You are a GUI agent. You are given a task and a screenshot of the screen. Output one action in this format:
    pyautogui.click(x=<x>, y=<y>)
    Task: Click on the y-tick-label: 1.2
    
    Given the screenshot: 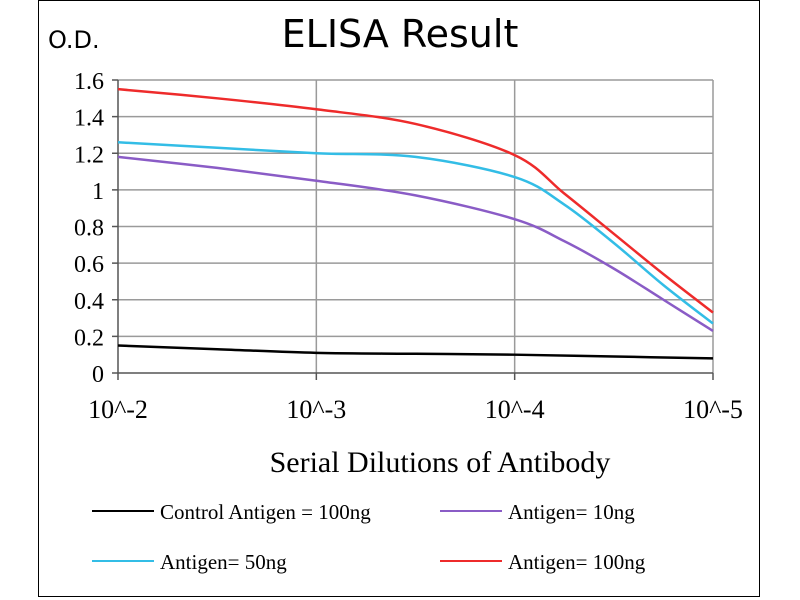 What is the action you would take?
    pyautogui.click(x=89, y=155)
    